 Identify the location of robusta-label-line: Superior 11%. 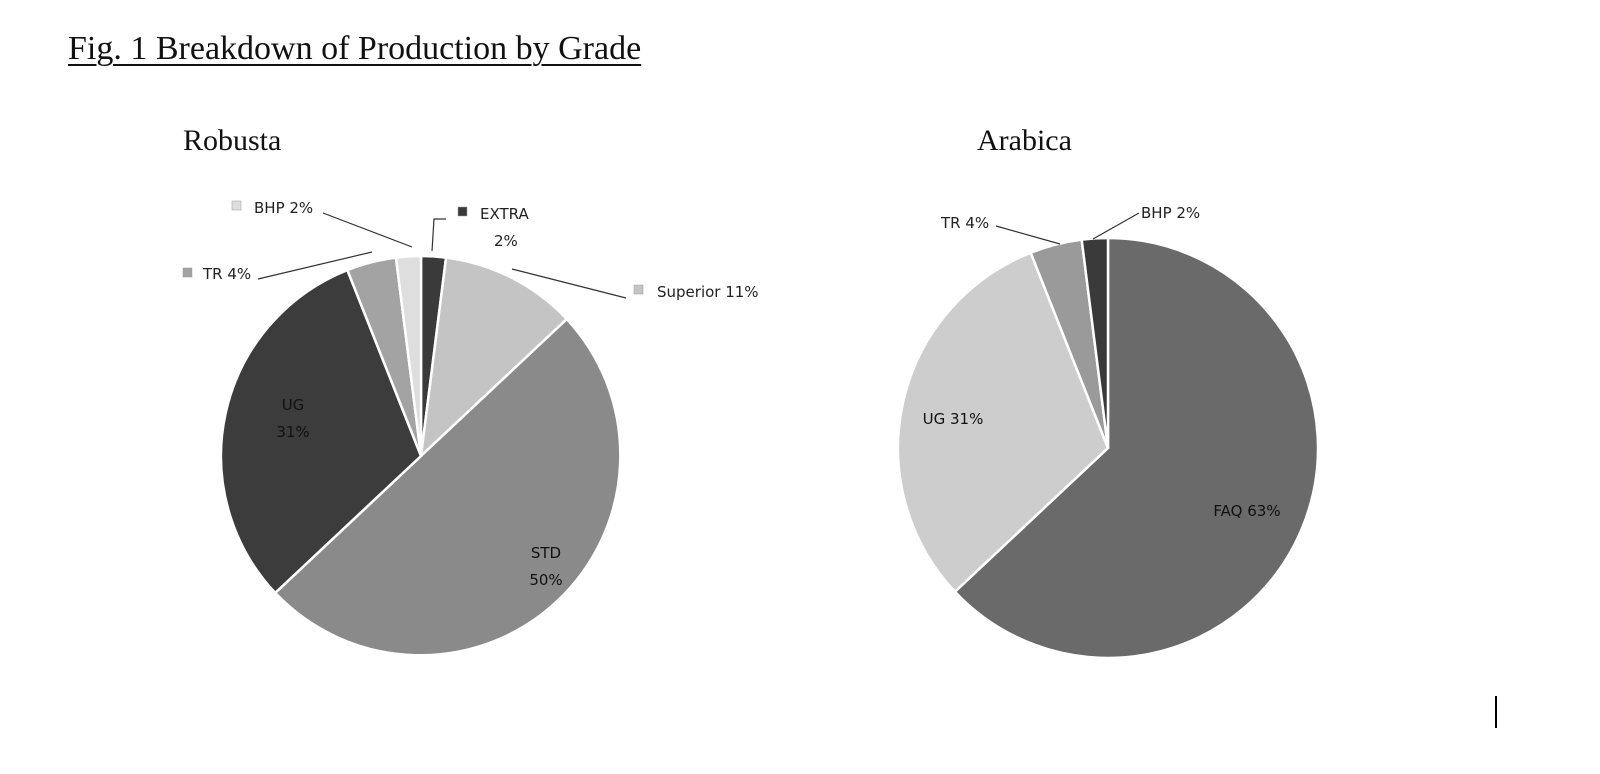
(708, 292).